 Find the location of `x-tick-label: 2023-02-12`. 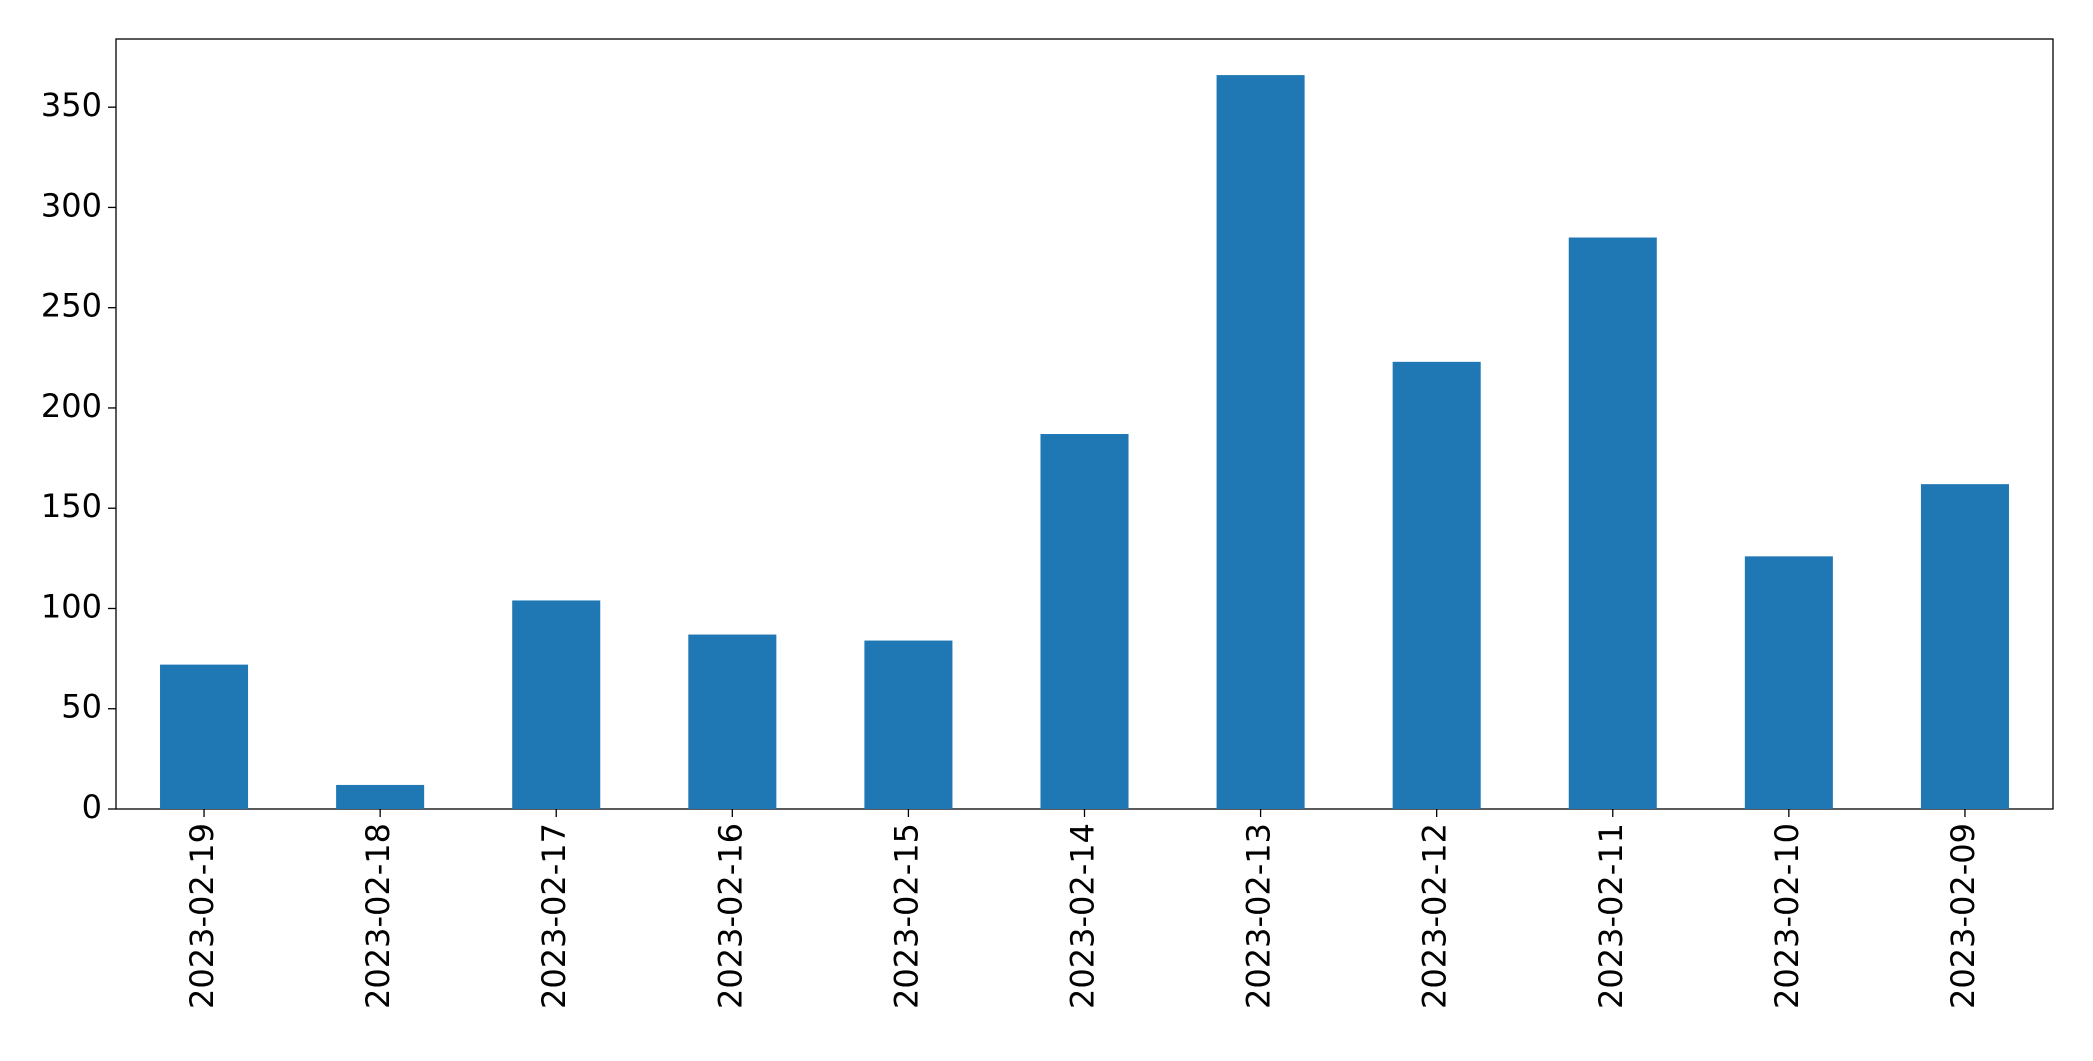

x-tick-label: 2023-02-12 is located at coordinates (1435, 916).